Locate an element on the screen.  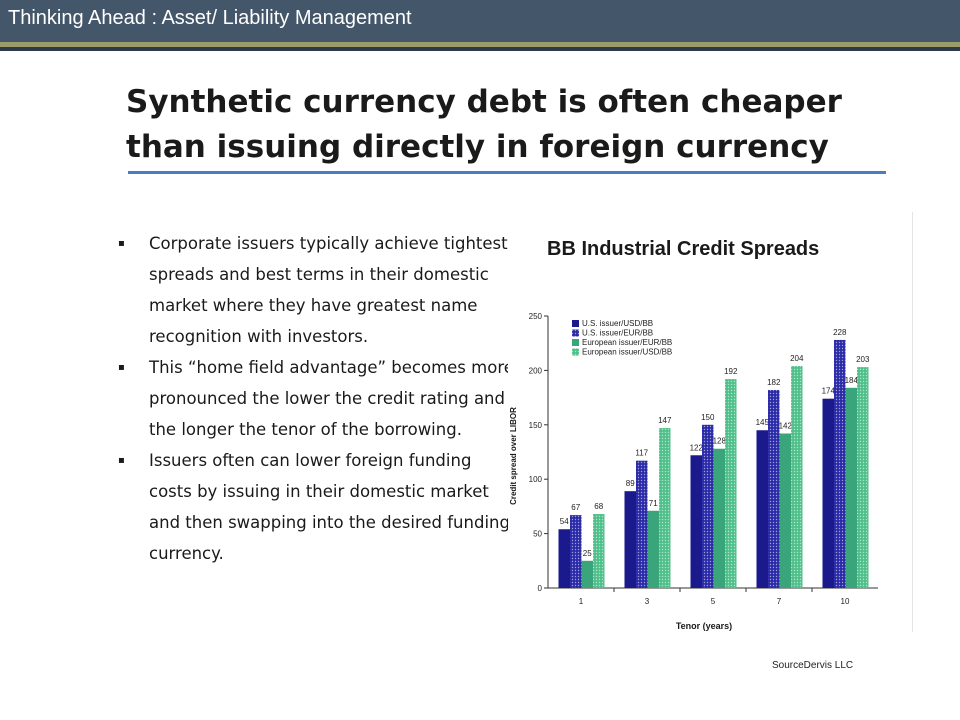
data-label: 128 is located at coordinates (720, 441).